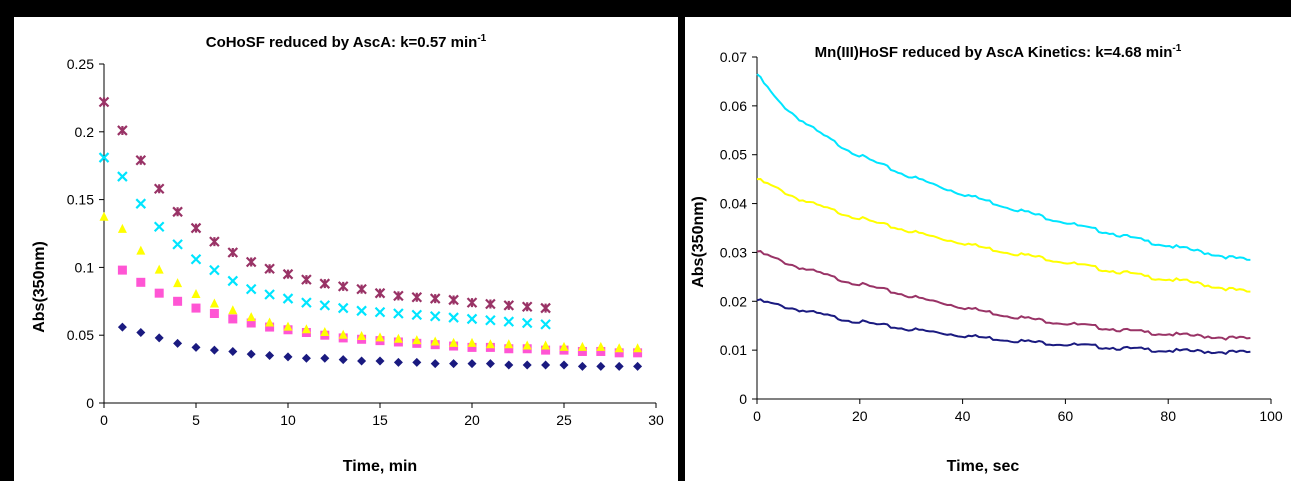 Image resolution: width=1291 pixels, height=481 pixels. I want to click on x-tick-label: 60, so click(1066, 416).